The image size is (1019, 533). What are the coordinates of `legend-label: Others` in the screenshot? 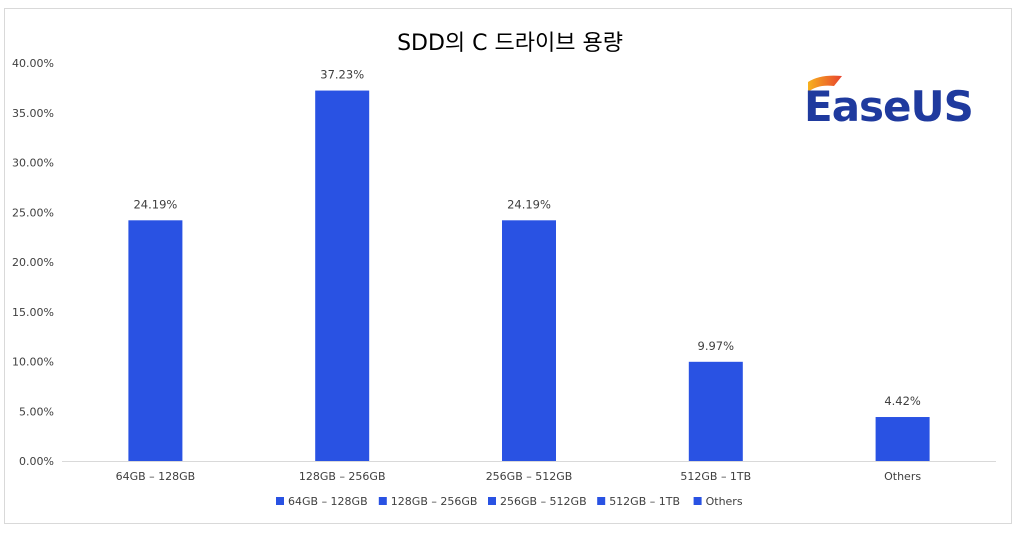 It's located at (724, 501).